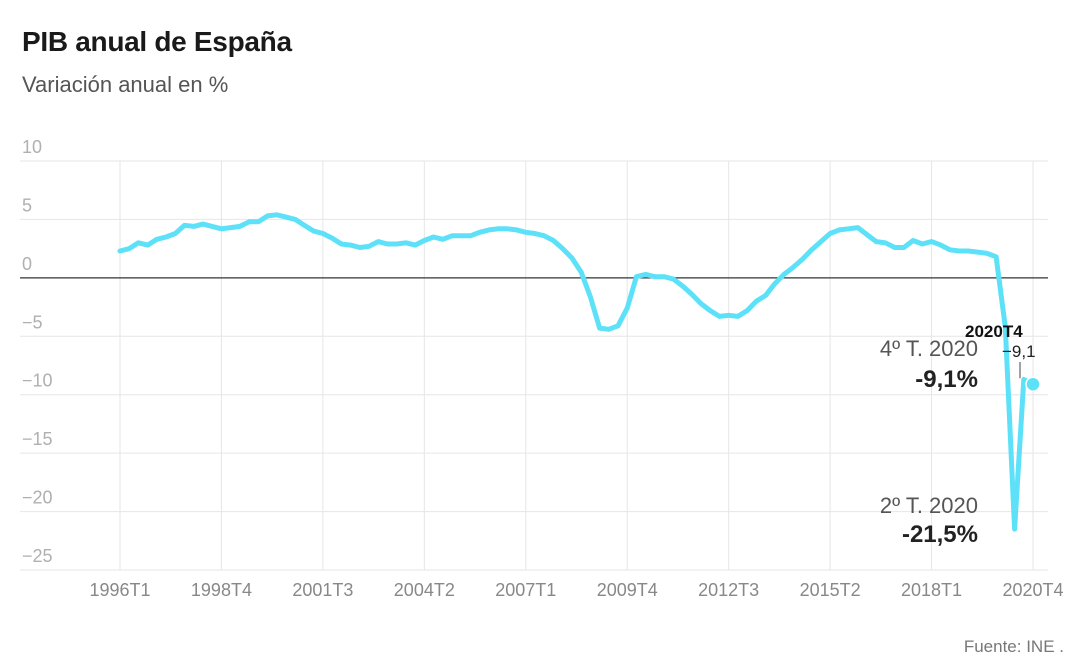 The image size is (1080, 666). I want to click on x-tick-label: 2020T4, so click(1032, 590).